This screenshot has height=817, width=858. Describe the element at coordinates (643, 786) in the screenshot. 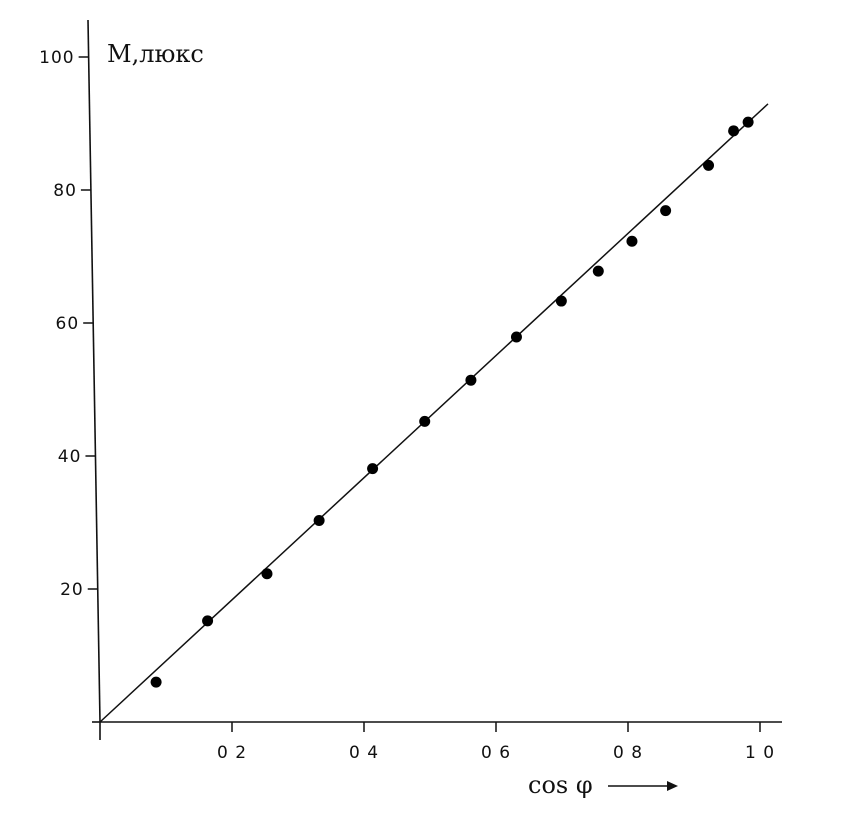

I see `x-axis-arrow` at that location.